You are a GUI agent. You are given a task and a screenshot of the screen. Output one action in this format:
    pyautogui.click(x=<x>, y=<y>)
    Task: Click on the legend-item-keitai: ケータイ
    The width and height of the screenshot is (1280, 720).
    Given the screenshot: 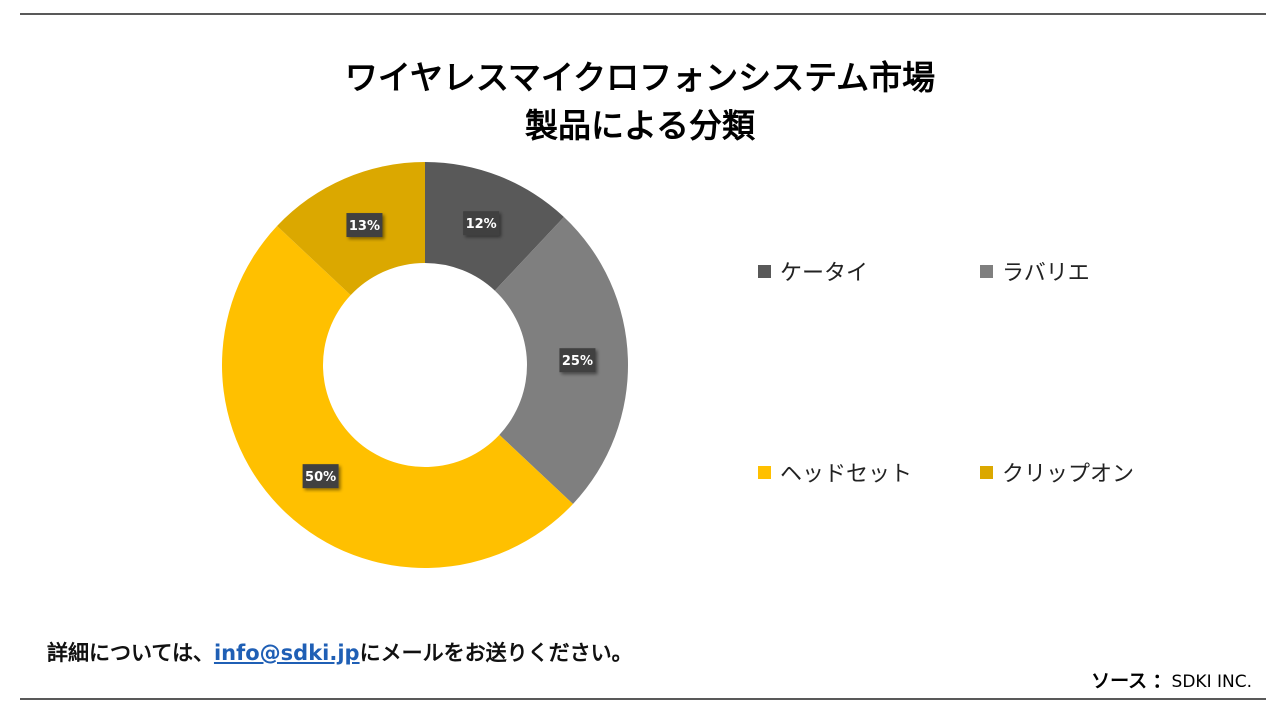 What is the action you would take?
    pyautogui.click(x=813, y=271)
    